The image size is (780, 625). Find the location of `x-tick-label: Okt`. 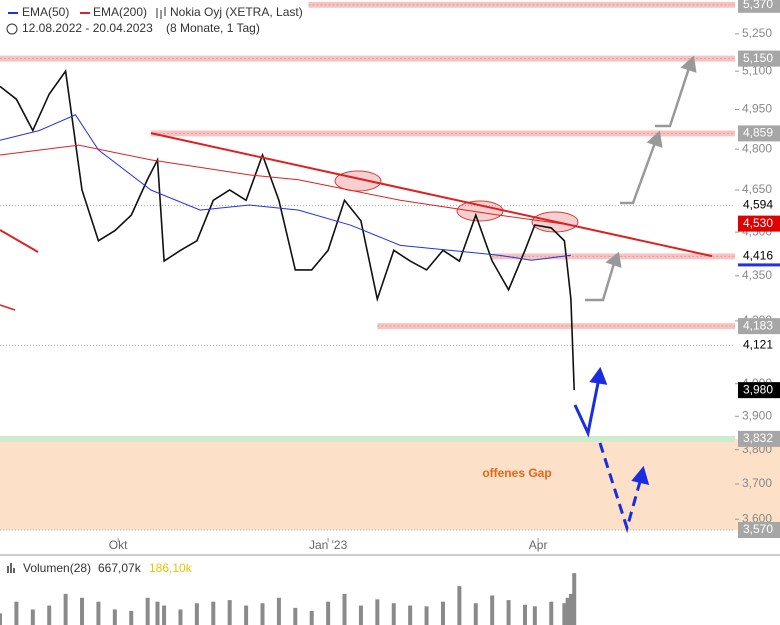

x-tick-label: Okt is located at coordinates (118, 545).